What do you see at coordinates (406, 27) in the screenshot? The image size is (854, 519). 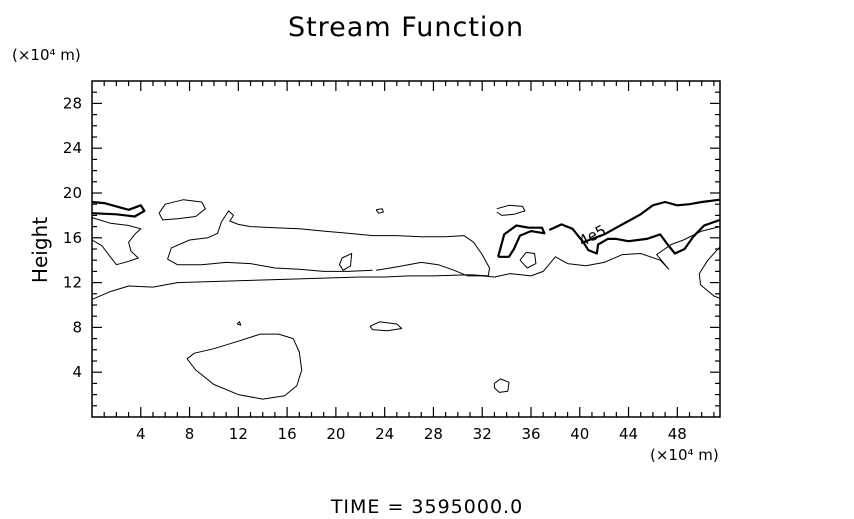 I see `chart-title: Stream Function` at bounding box center [406, 27].